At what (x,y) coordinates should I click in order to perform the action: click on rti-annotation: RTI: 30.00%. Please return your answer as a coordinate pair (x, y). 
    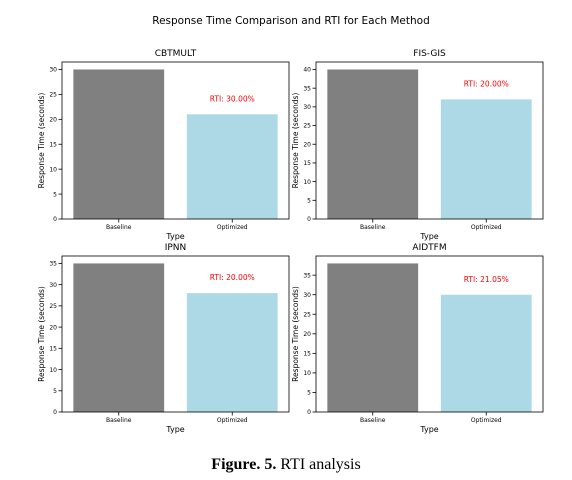
    Looking at the image, I should click on (232, 98).